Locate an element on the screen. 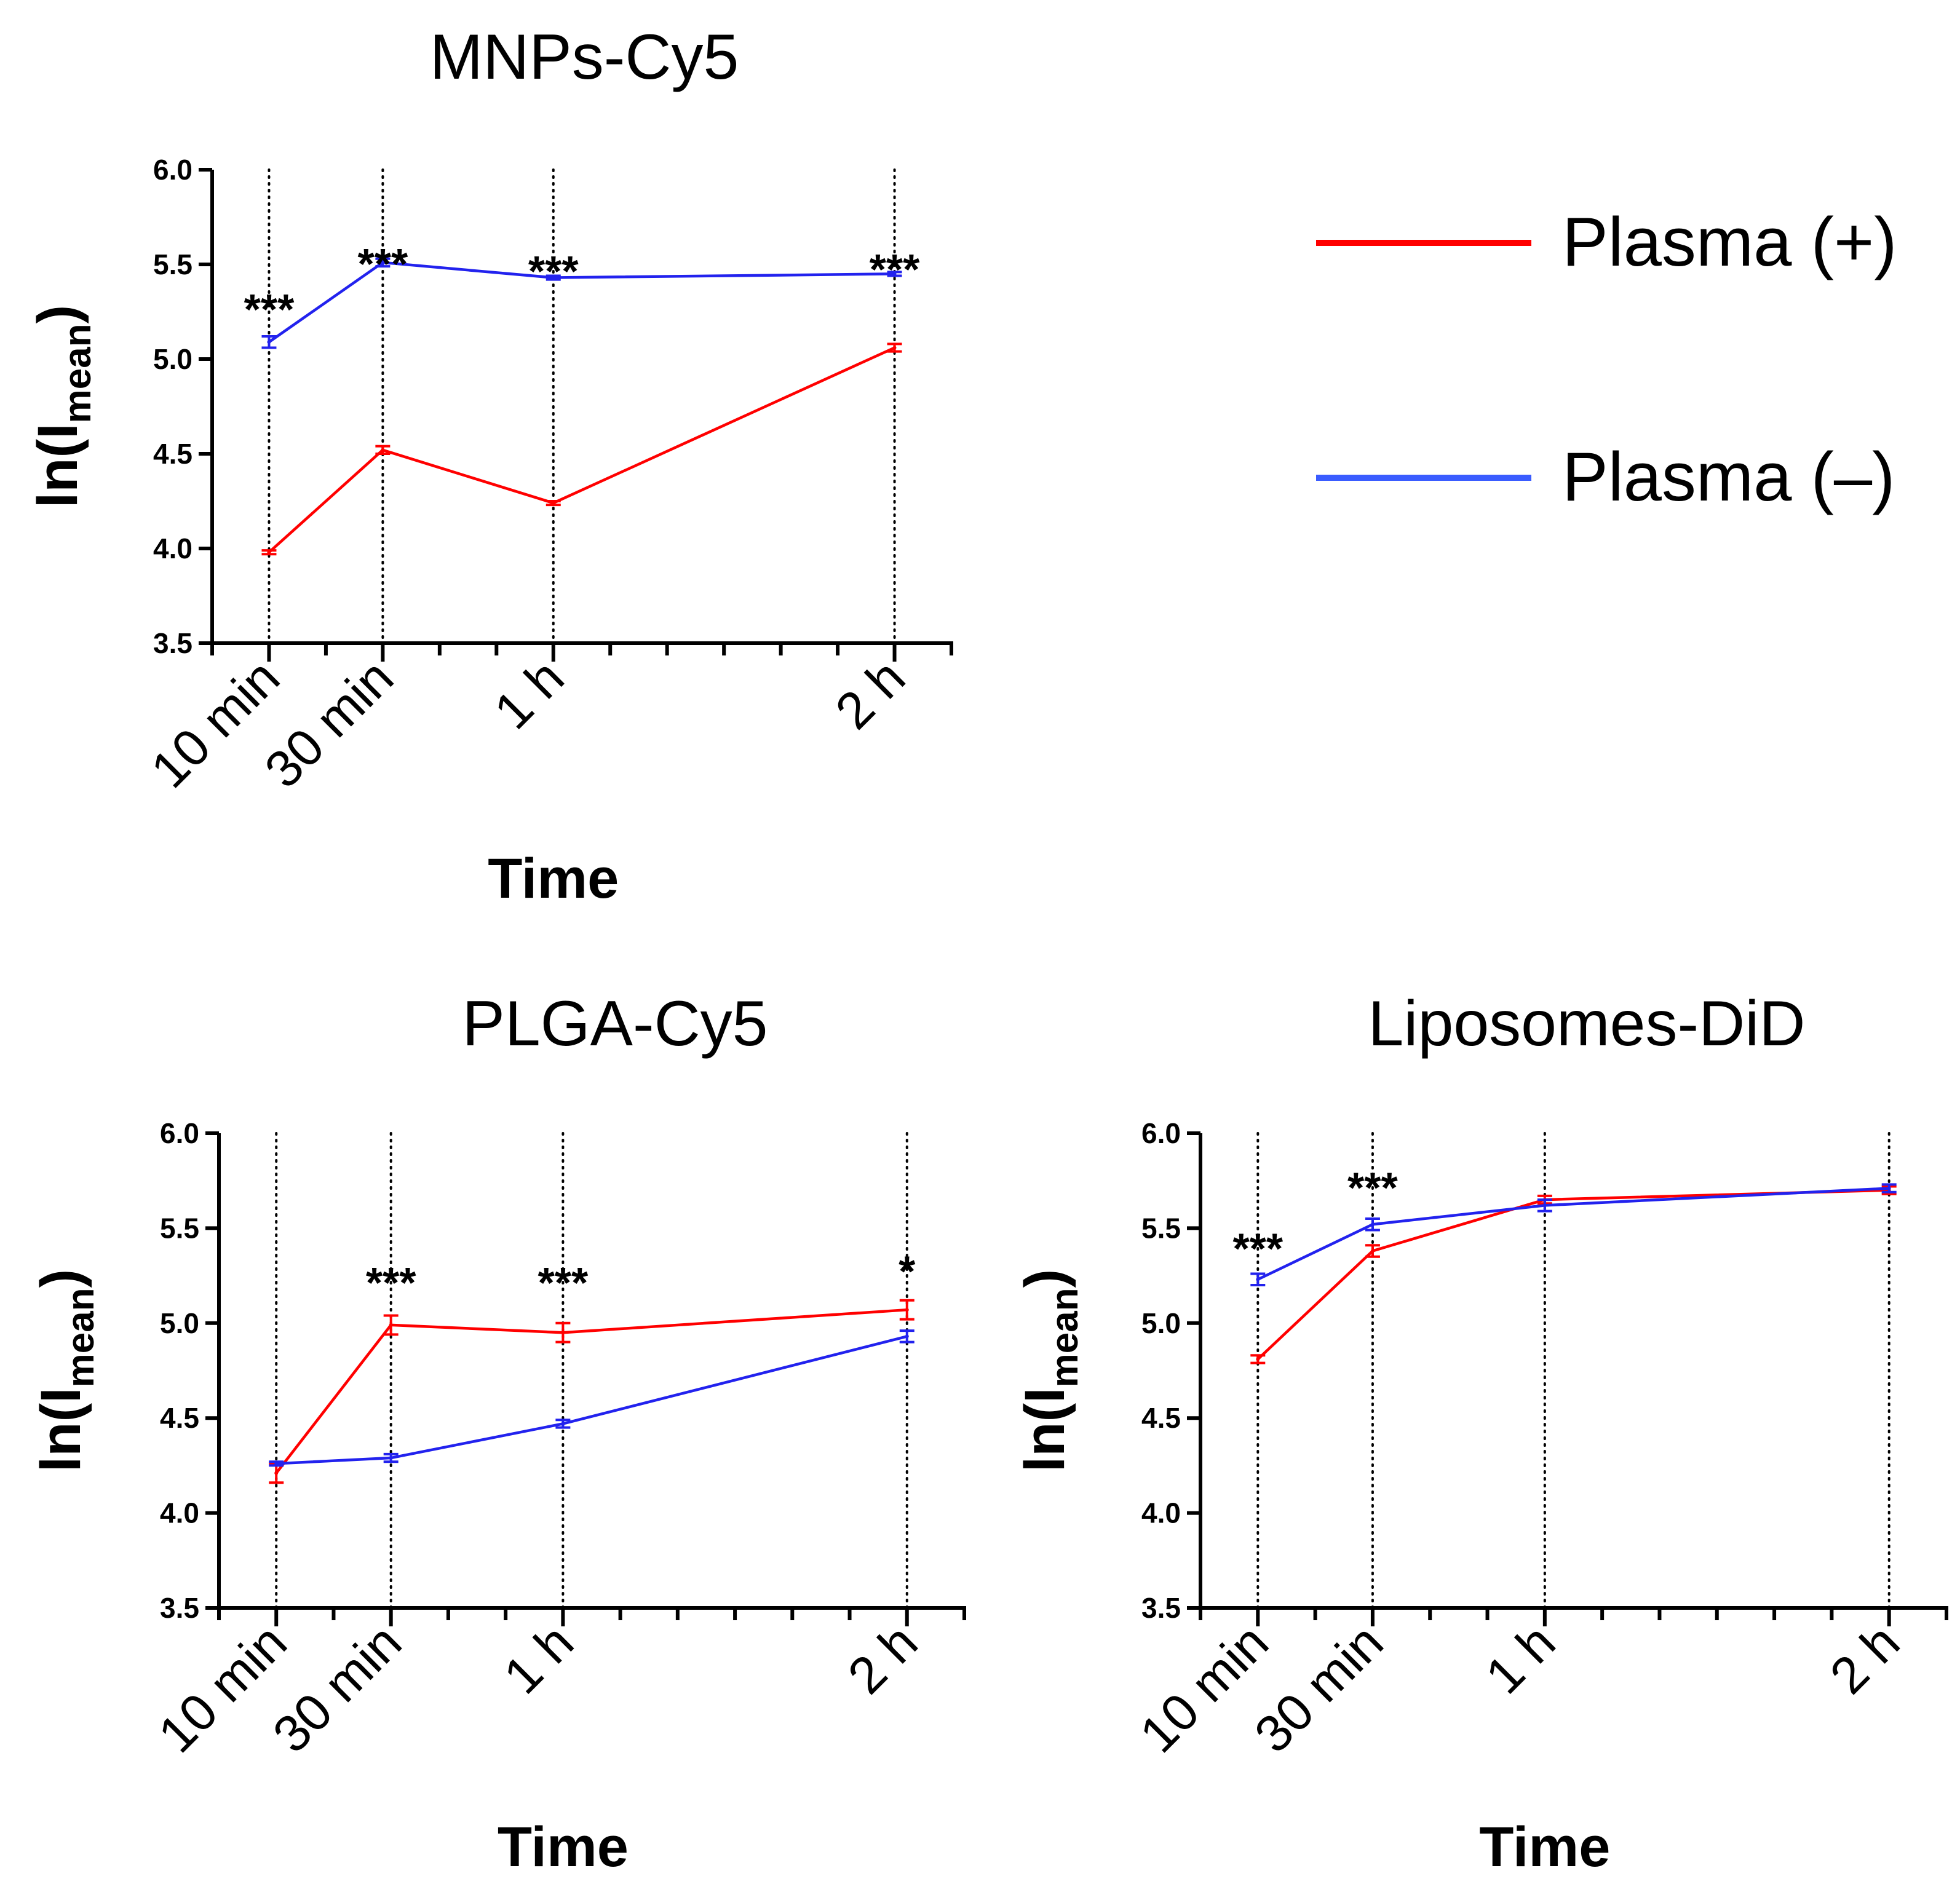 This screenshot has height=1884, width=1960. legend-label-plasma-minus: Plasma (–) is located at coordinates (1728, 477).